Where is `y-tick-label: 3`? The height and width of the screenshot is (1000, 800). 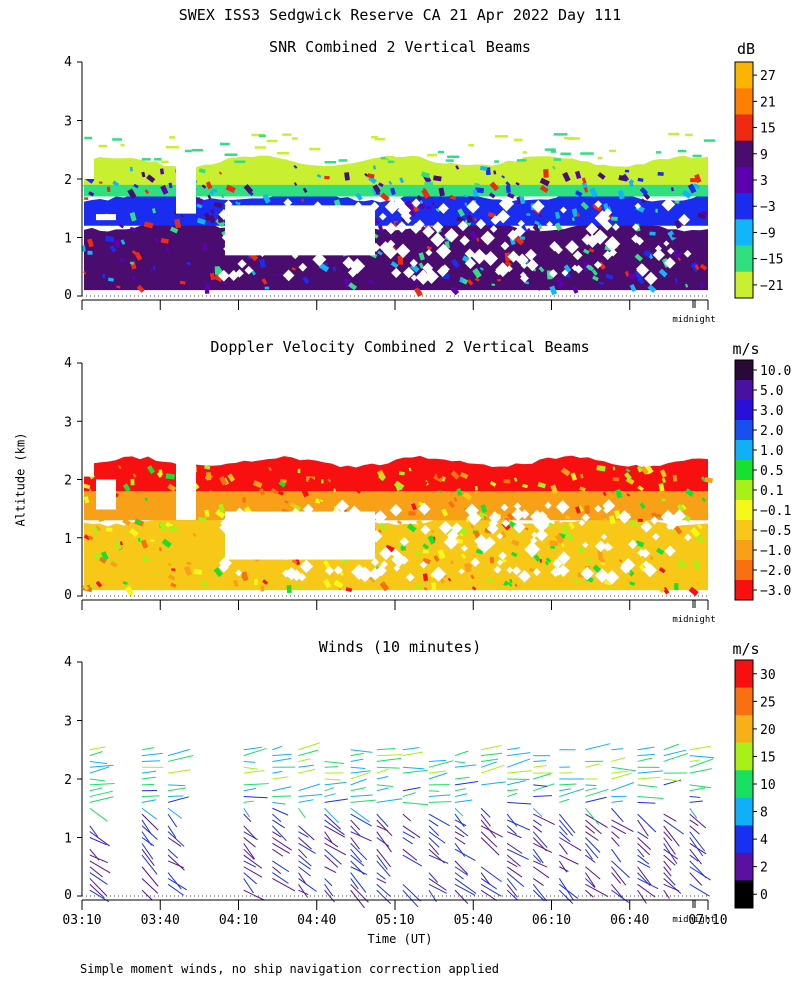 y-tick-label: 3 is located at coordinates (68, 122).